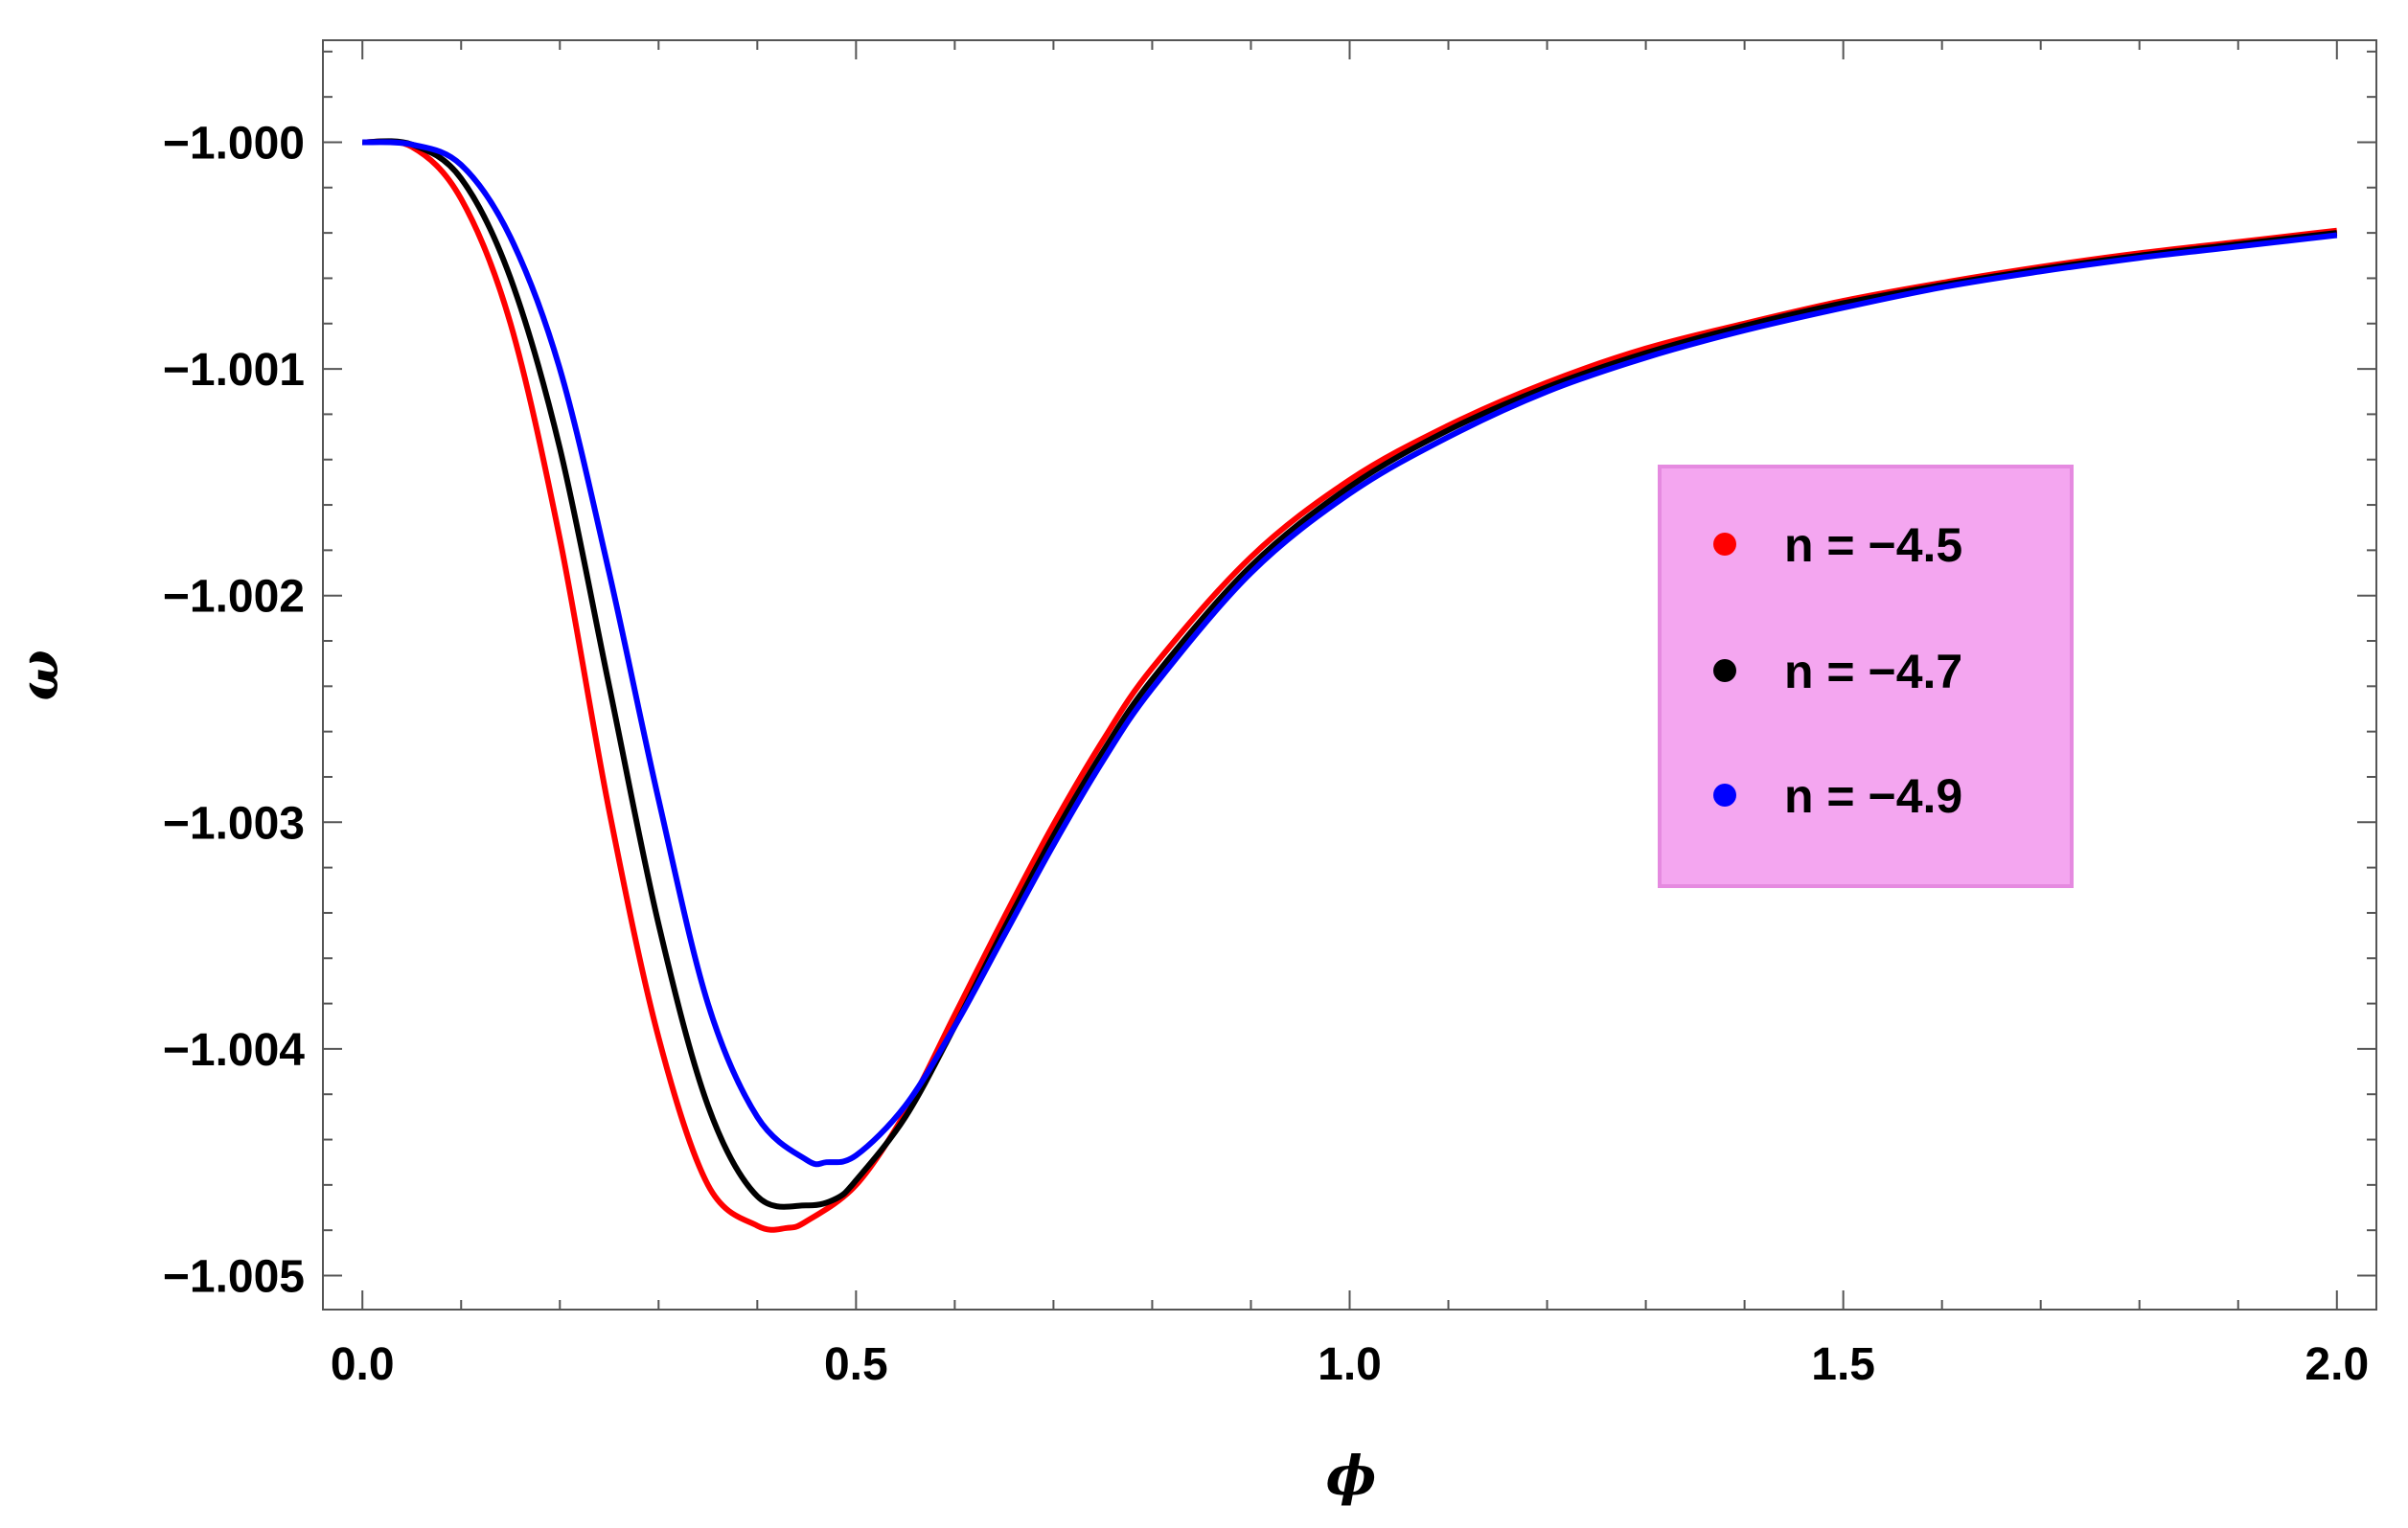 Image resolution: width=2408 pixels, height=1528 pixels. I want to click on x-tick-label: 2.0, so click(2337, 1364).